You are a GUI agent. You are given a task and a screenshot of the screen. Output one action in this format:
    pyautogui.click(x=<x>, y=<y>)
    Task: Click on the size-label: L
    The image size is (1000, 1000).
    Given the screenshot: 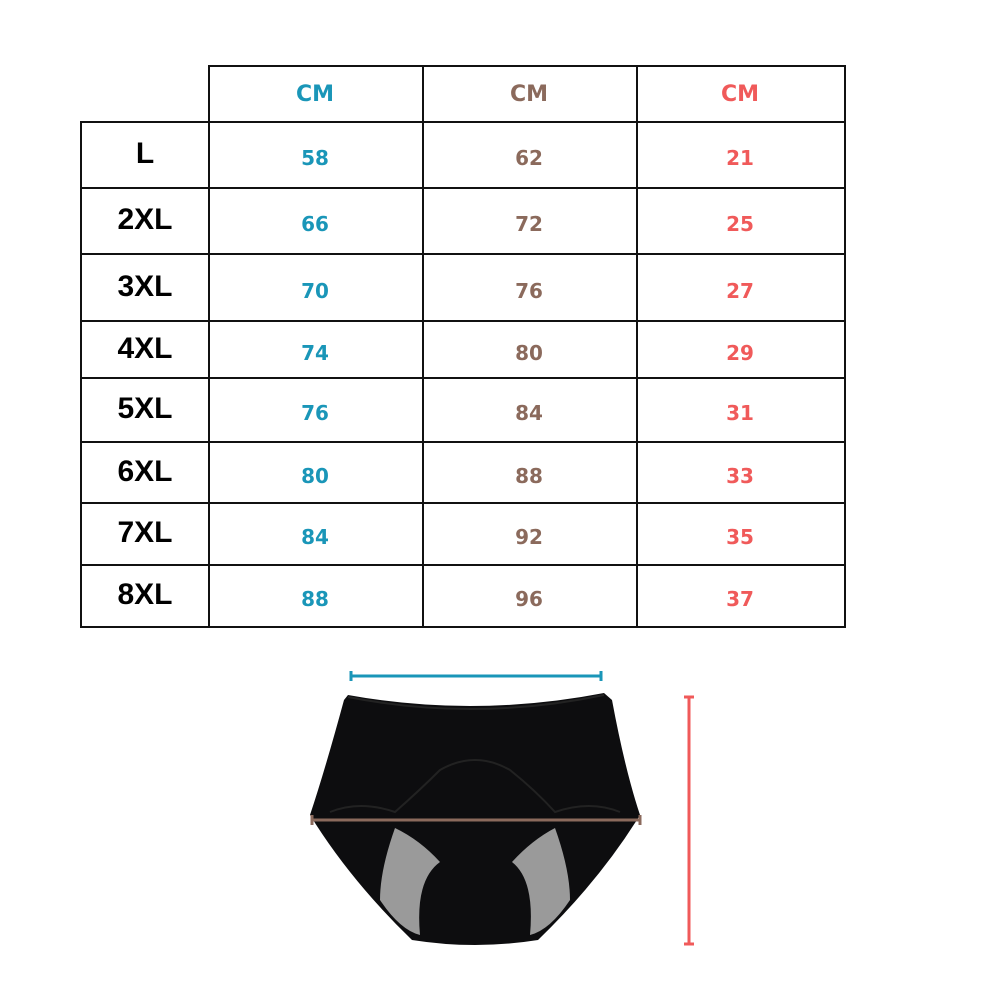 What is the action you would take?
    pyautogui.click(x=145, y=153)
    